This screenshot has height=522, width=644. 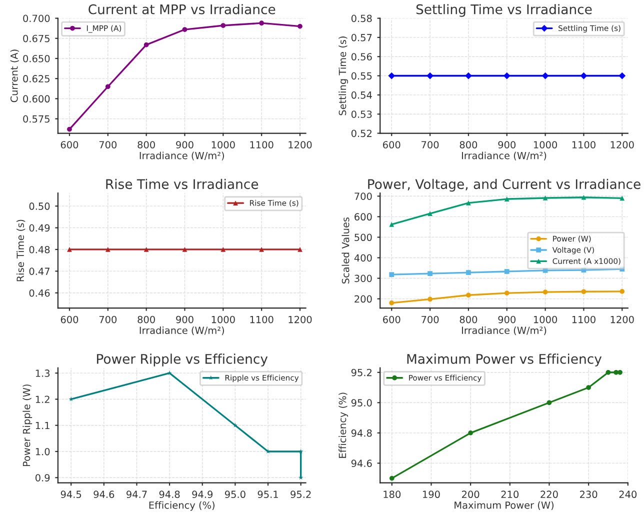 I want to click on y-tick-label: 95.2, so click(x=361, y=372).